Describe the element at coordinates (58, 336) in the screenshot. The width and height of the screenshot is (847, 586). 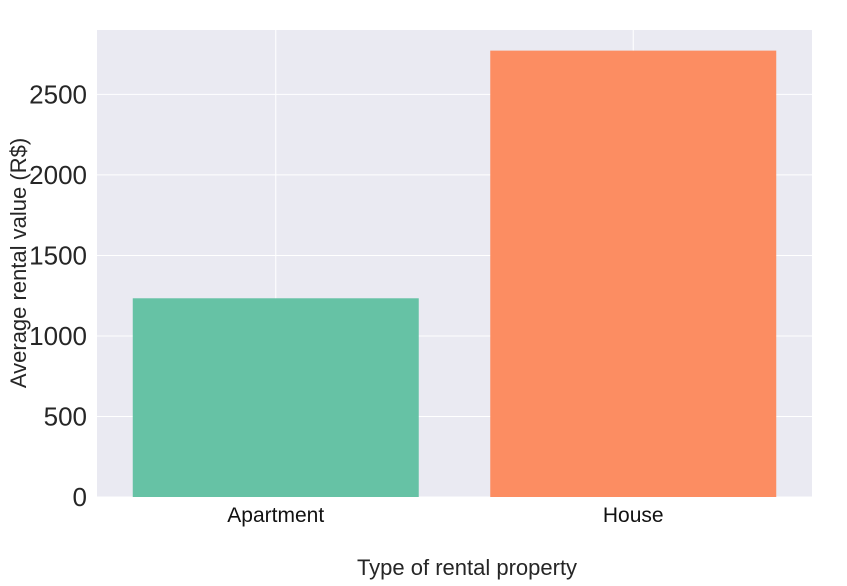
I see `y-tick-label-2: 1000` at that location.